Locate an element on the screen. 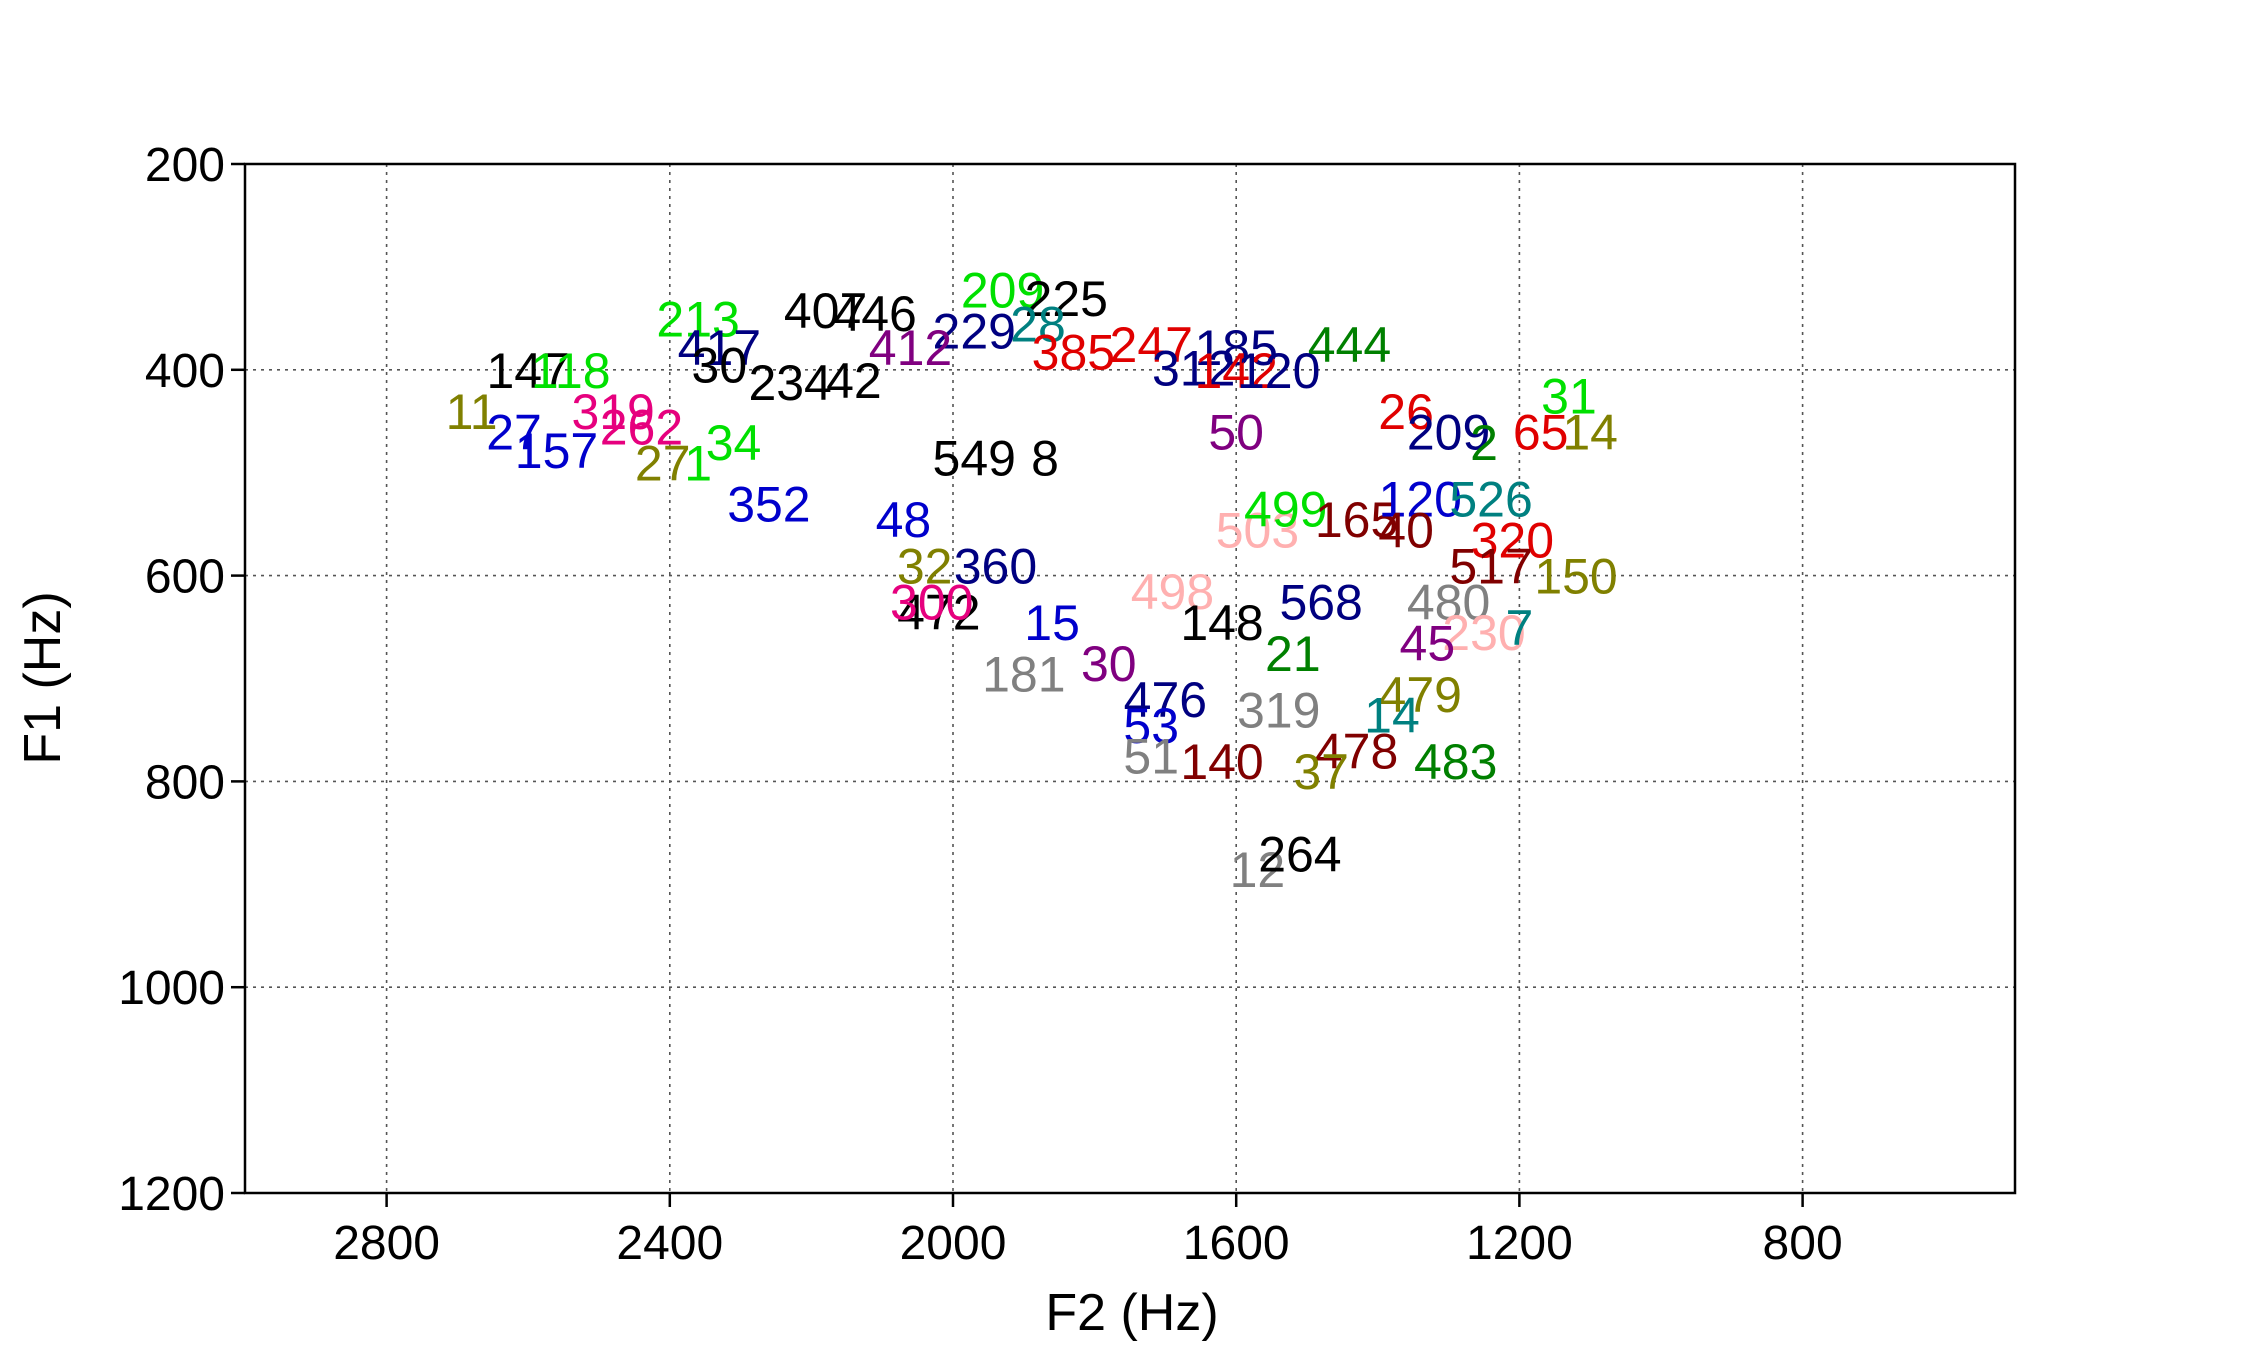  data-point-label: 45 is located at coordinates (1428, 643).